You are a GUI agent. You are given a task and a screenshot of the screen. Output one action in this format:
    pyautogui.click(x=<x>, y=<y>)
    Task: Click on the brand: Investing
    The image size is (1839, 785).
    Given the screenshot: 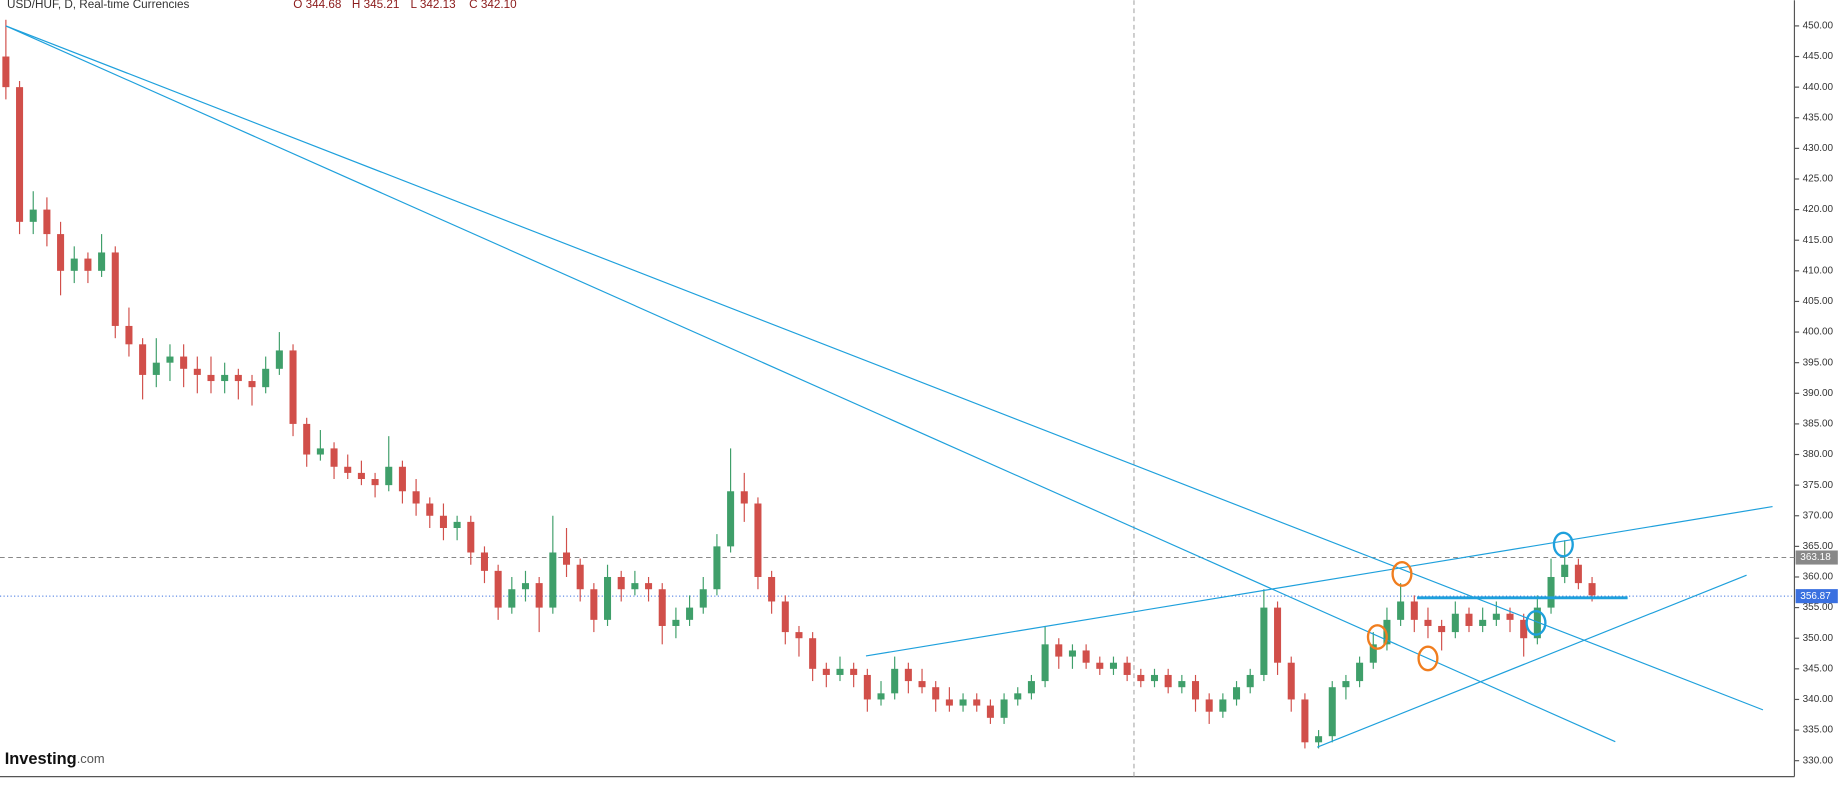 What is the action you would take?
    pyautogui.click(x=41, y=760)
    